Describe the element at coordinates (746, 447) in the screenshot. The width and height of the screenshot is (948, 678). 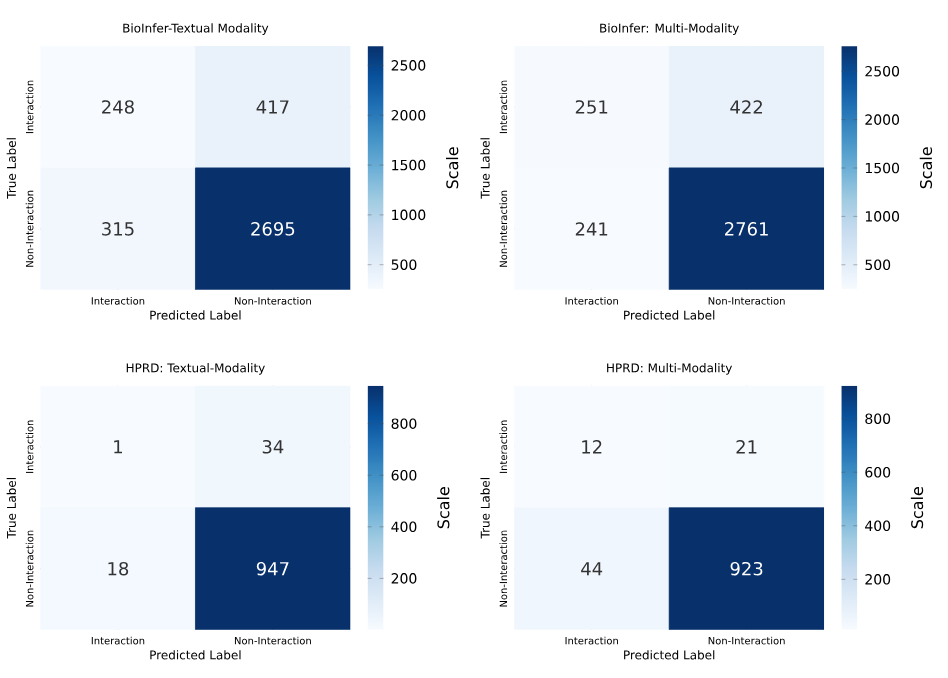
I see `data-label: 21` at that location.